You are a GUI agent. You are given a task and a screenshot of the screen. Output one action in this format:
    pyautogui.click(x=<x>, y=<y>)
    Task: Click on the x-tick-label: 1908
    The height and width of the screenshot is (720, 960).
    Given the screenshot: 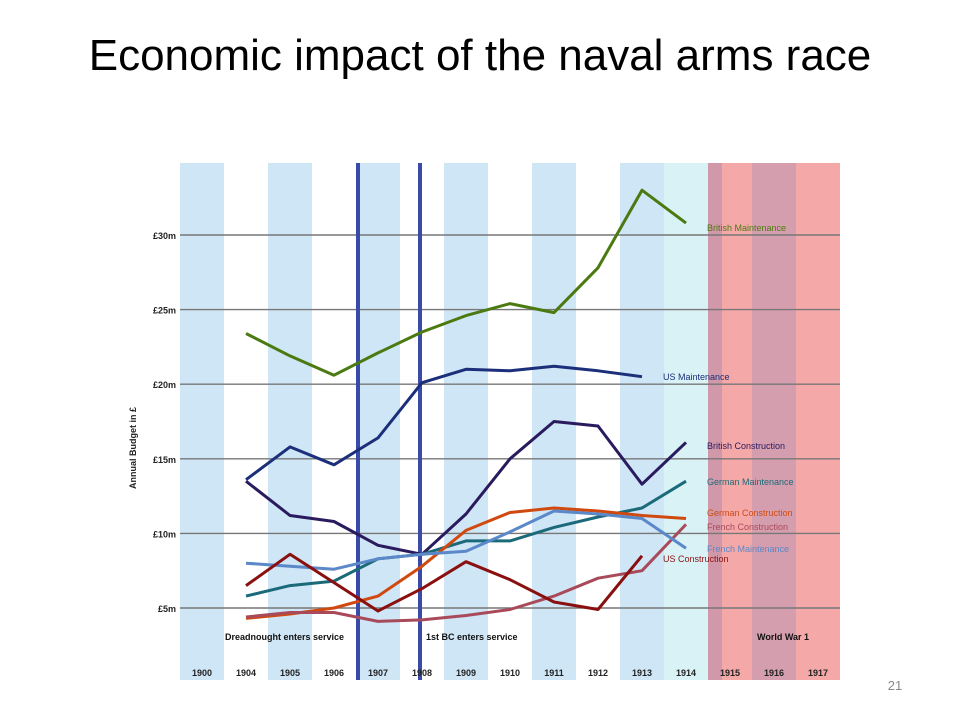 What is the action you would take?
    pyautogui.click(x=422, y=673)
    